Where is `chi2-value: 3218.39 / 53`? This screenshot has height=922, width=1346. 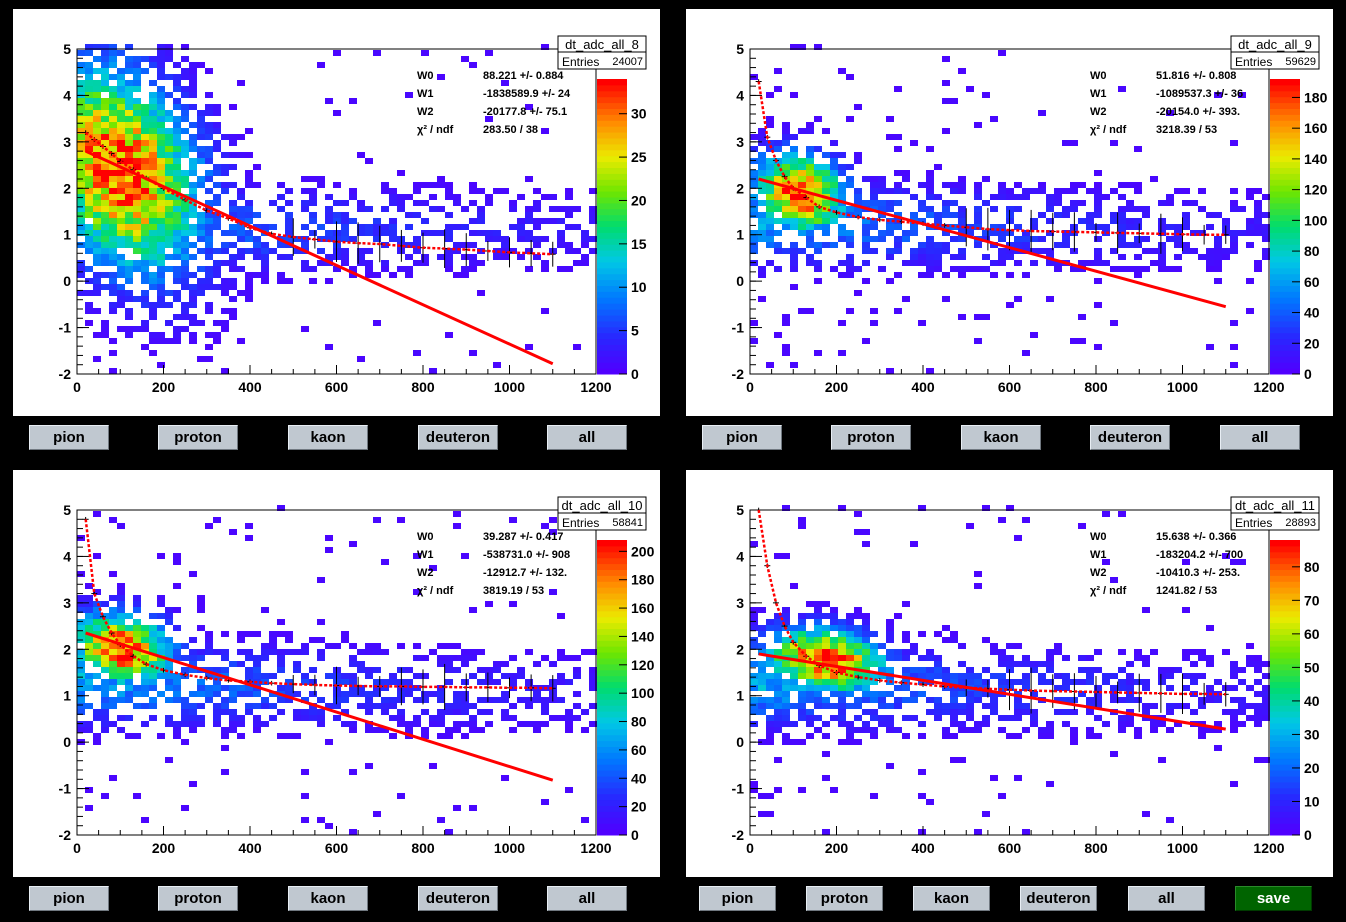
chi2-value: 3218.39 / 53 is located at coordinates (1186, 130).